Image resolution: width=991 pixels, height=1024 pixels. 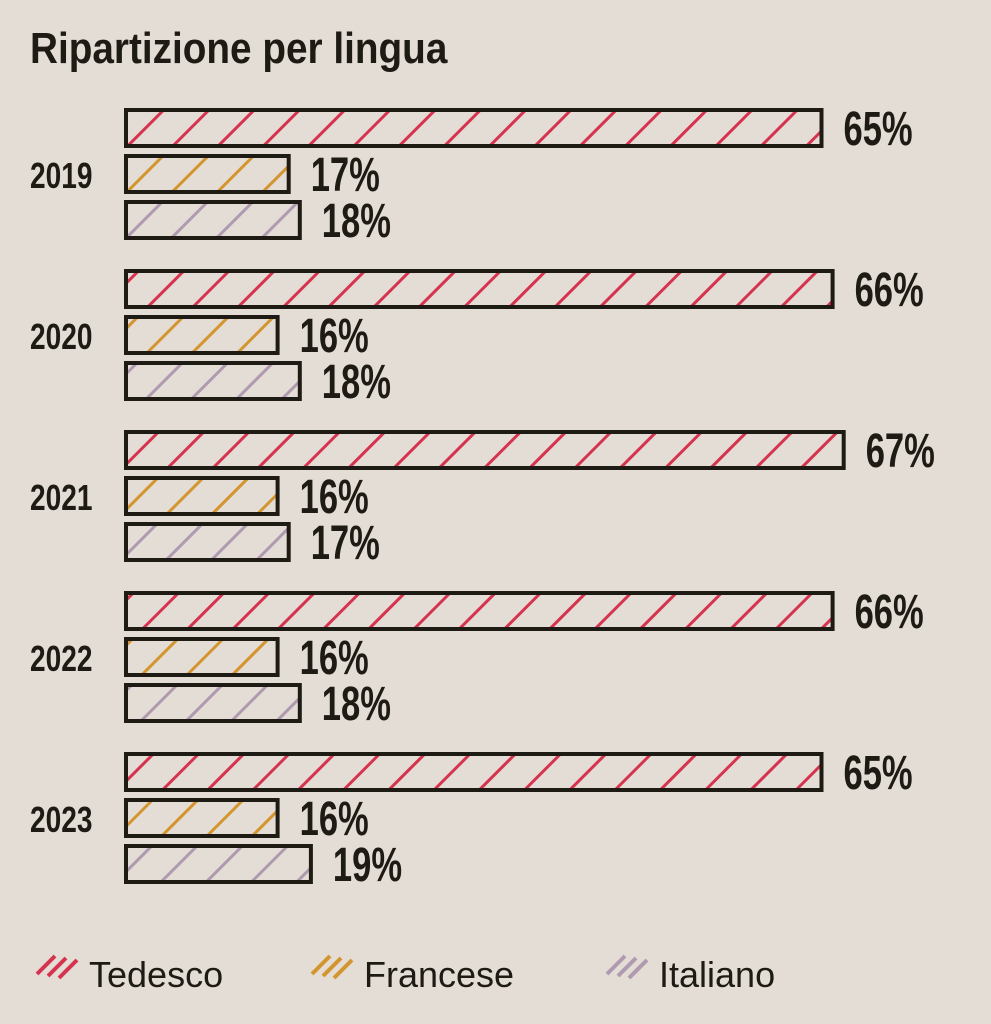 I want to click on legend-item-italiano: Italiano, so click(x=690, y=975).